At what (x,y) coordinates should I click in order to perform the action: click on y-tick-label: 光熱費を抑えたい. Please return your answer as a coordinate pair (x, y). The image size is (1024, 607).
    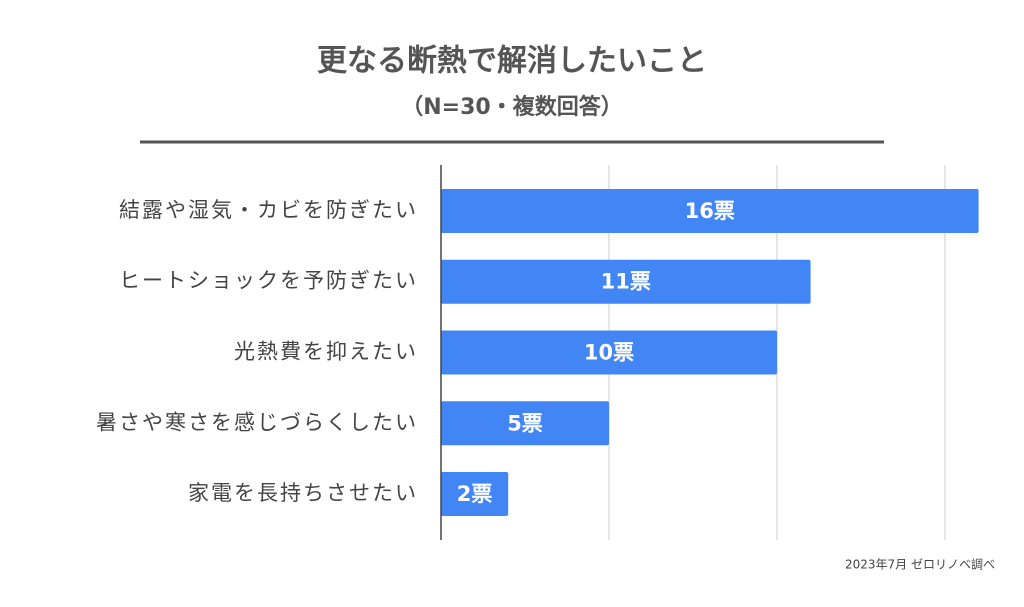
    Looking at the image, I should click on (326, 352).